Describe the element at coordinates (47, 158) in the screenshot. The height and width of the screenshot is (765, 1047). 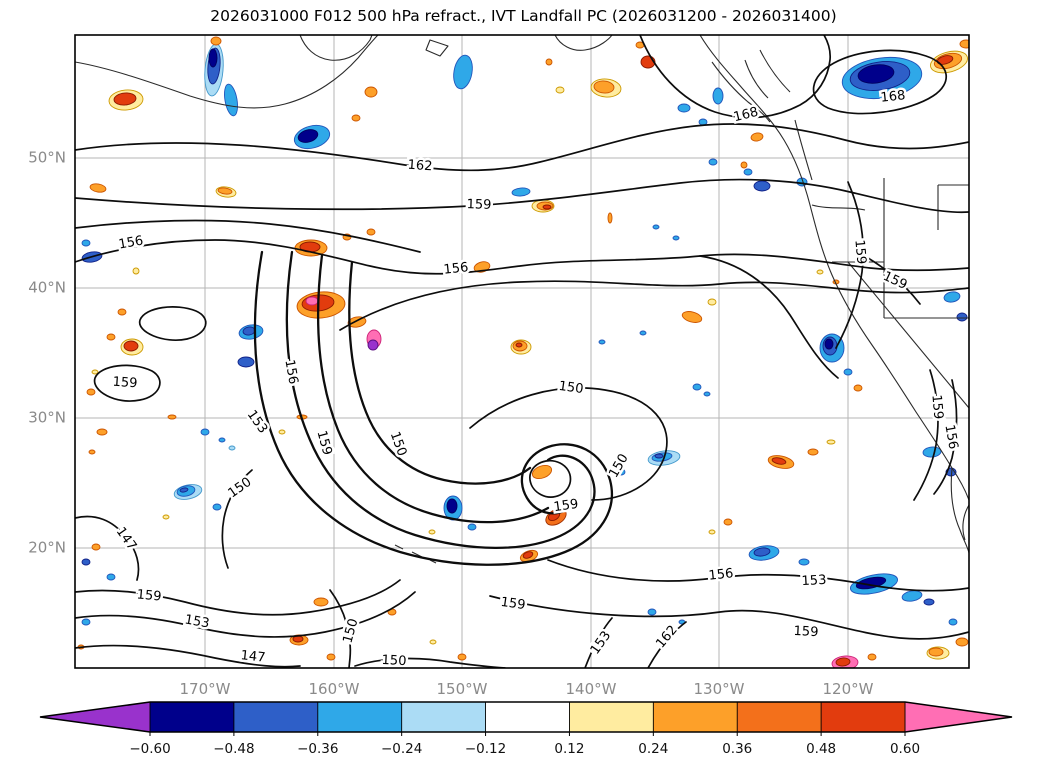
I see `lat-tick-label: 50°N` at that location.